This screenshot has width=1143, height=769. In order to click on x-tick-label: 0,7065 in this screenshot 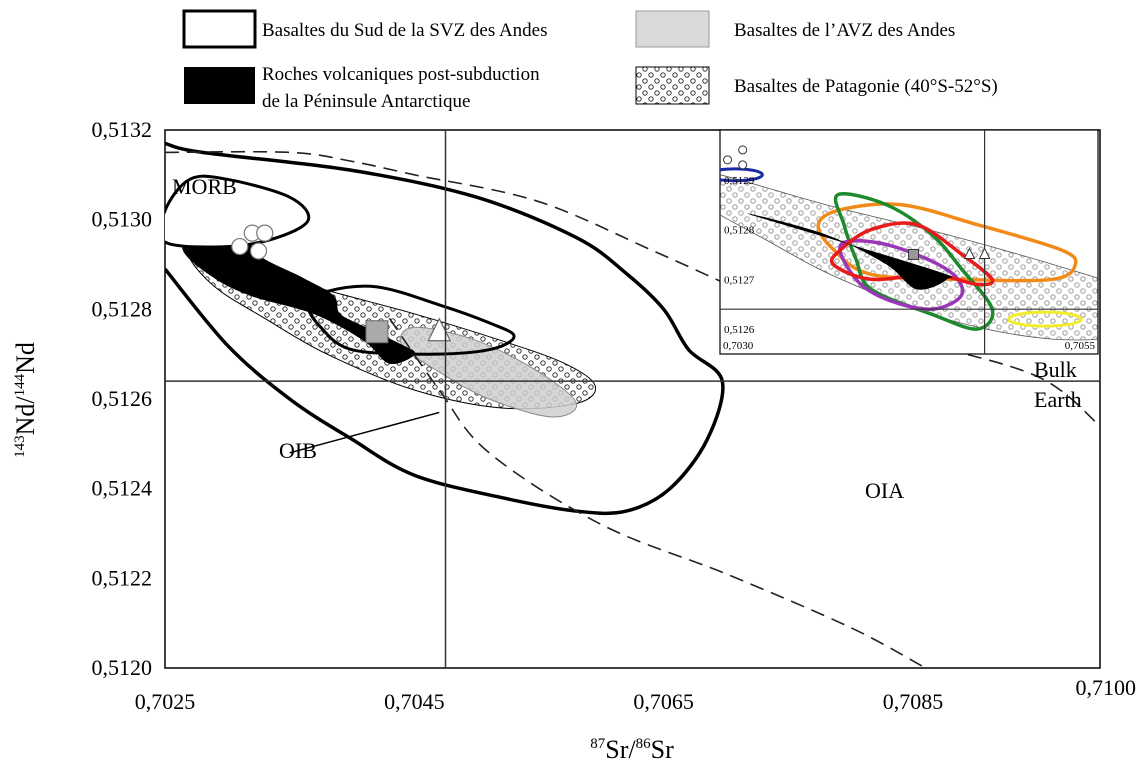, I will do `click(663, 701)`.